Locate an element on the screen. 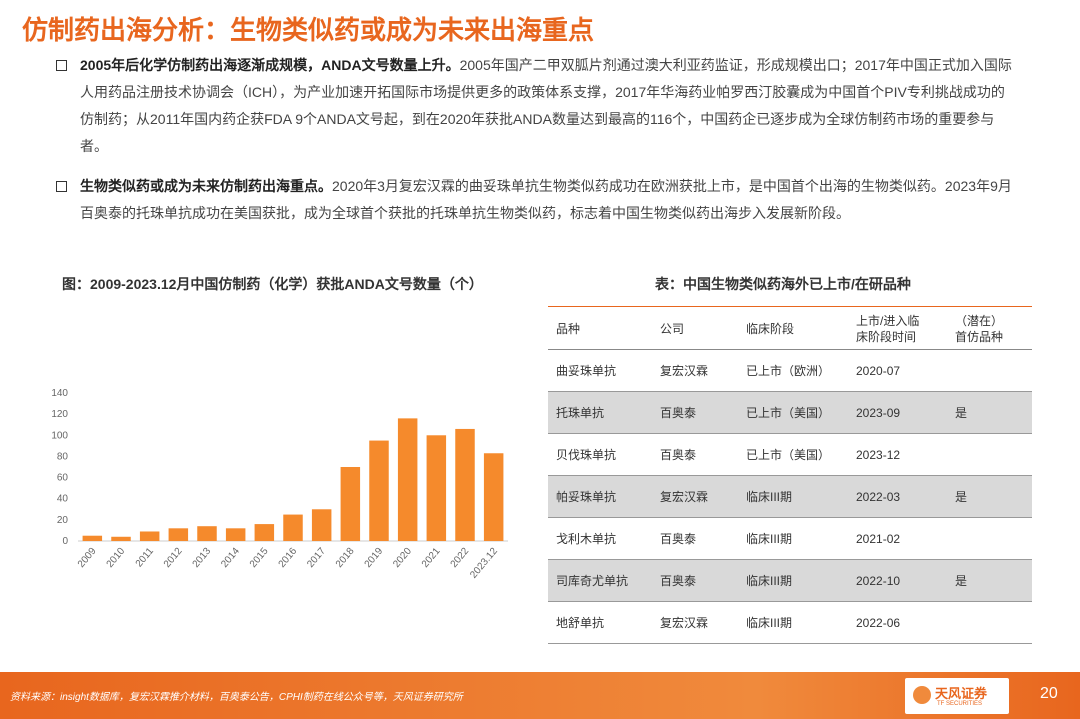  table-cell: 帕妥珠单抗 is located at coordinates (600, 496).